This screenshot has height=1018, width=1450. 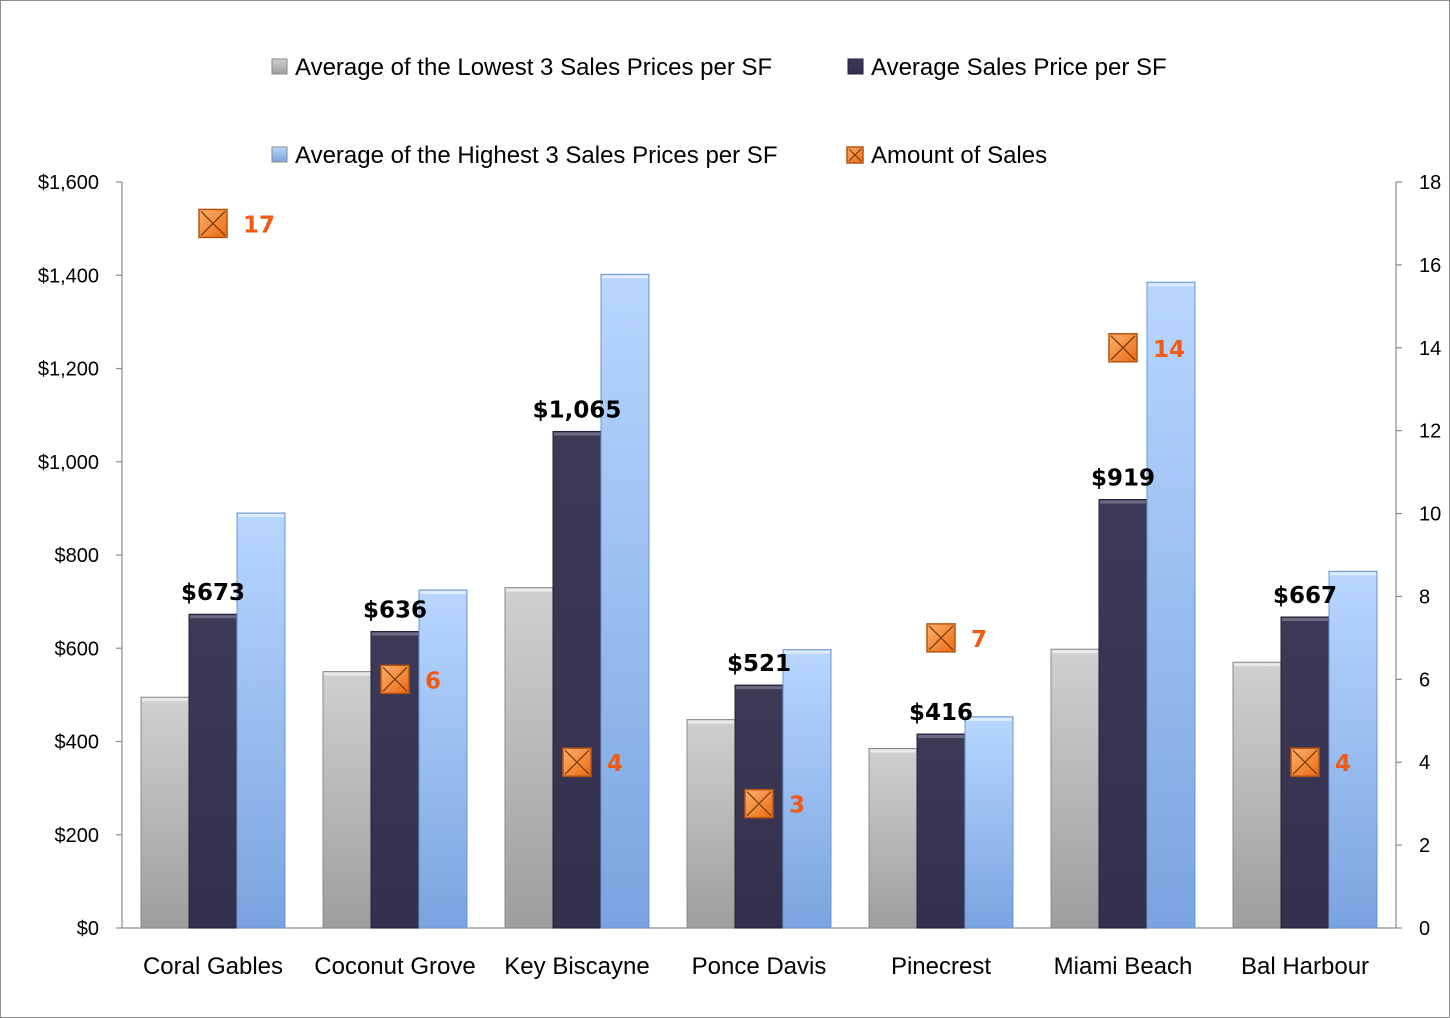 What do you see at coordinates (77, 743) in the screenshot?
I see `left-tick-label: $400` at bounding box center [77, 743].